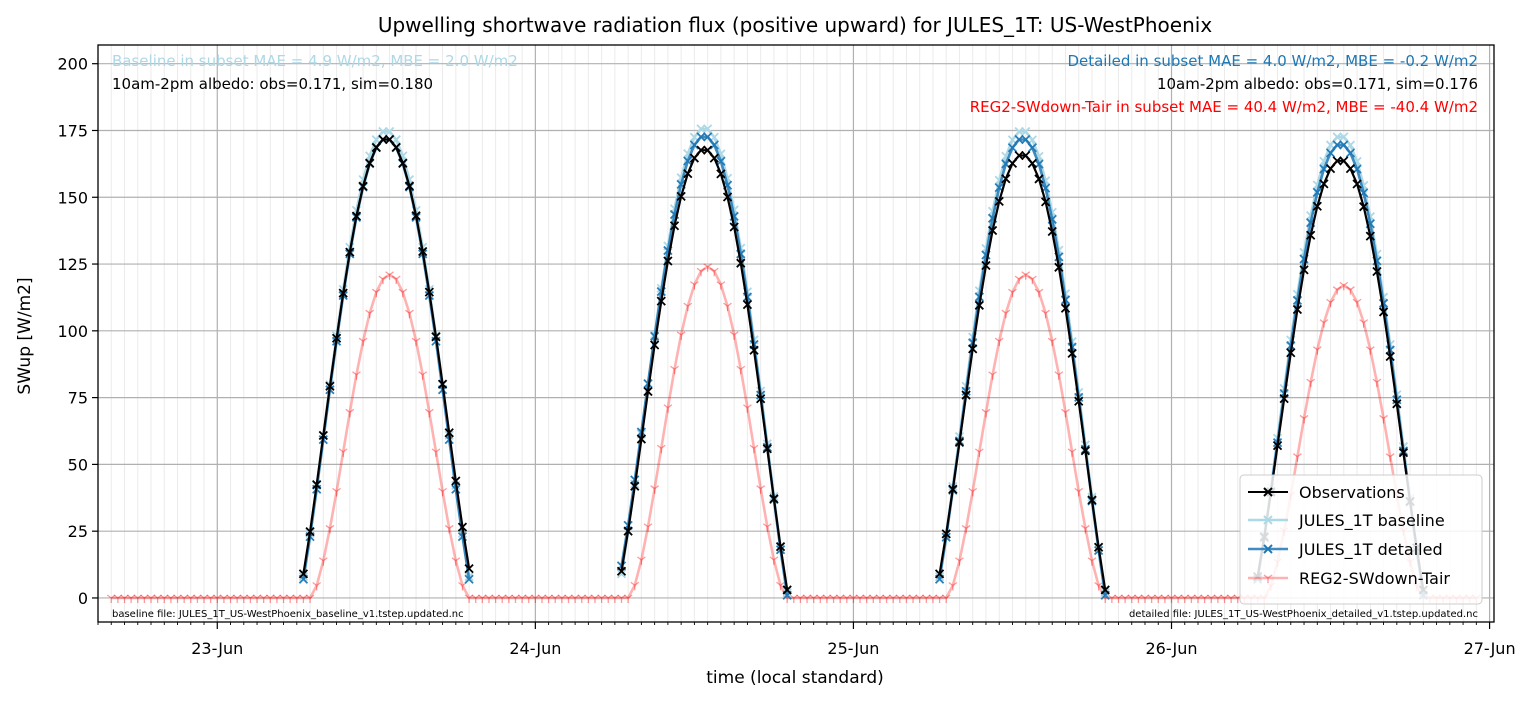 The height and width of the screenshot is (701, 1530). What do you see at coordinates (1317, 84) in the screenshot?
I see `detailed-albedo-annotation: 10am-2pm albedo: obs=0.171, sim=0.176` at bounding box center [1317, 84].